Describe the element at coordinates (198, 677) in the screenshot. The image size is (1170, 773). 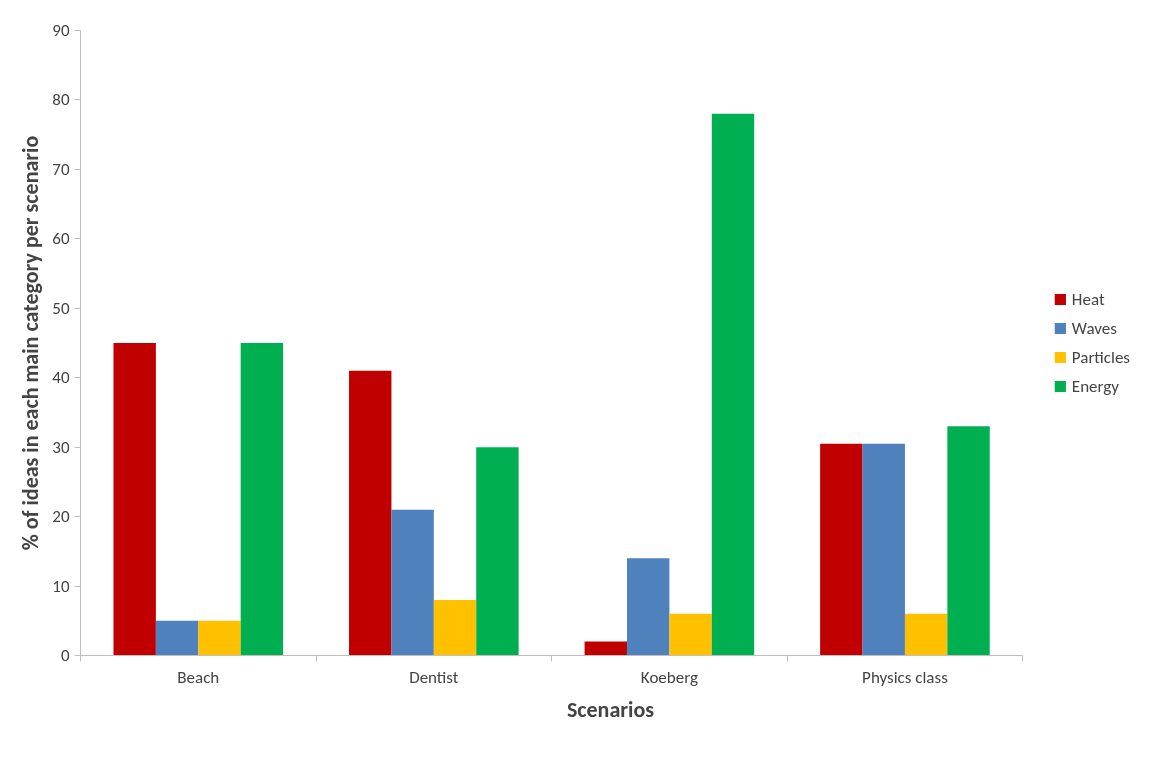
I see `x-tick-label: Beach` at that location.